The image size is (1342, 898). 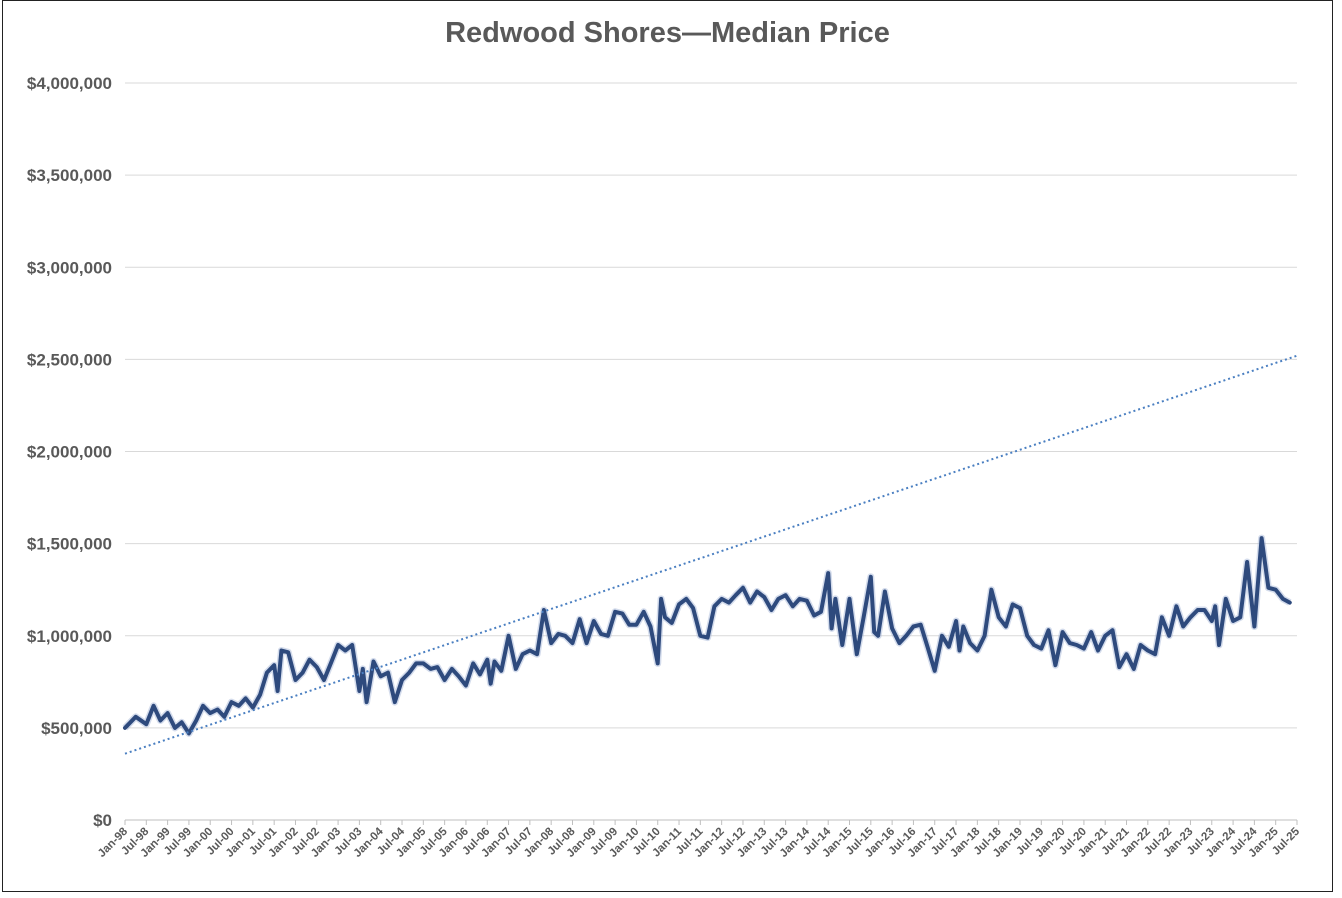 What do you see at coordinates (69, 636) in the screenshot?
I see `y-tick-label: $1,000,000` at bounding box center [69, 636].